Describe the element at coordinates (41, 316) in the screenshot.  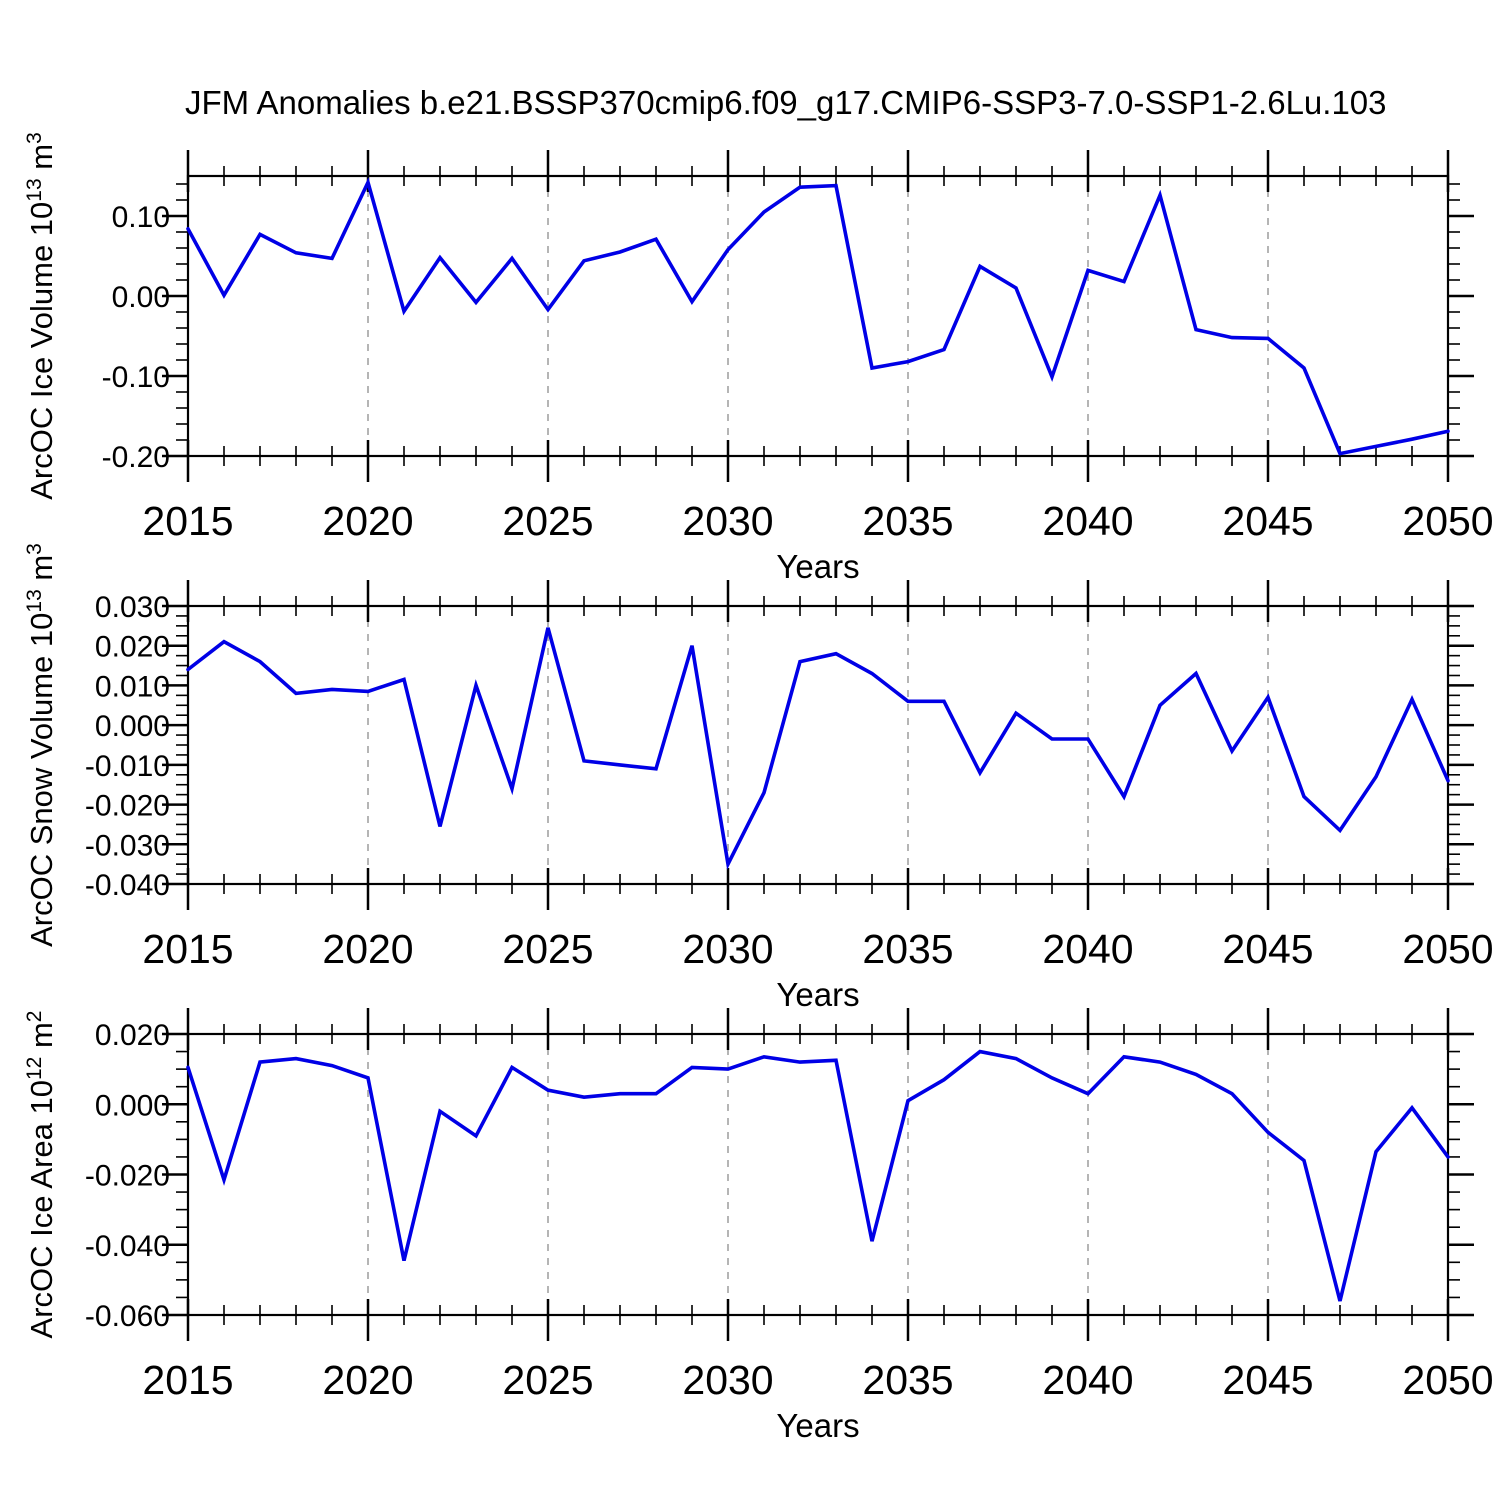
I see `y-axis-title: ArcOC Ice Volume 1013 m3` at that location.